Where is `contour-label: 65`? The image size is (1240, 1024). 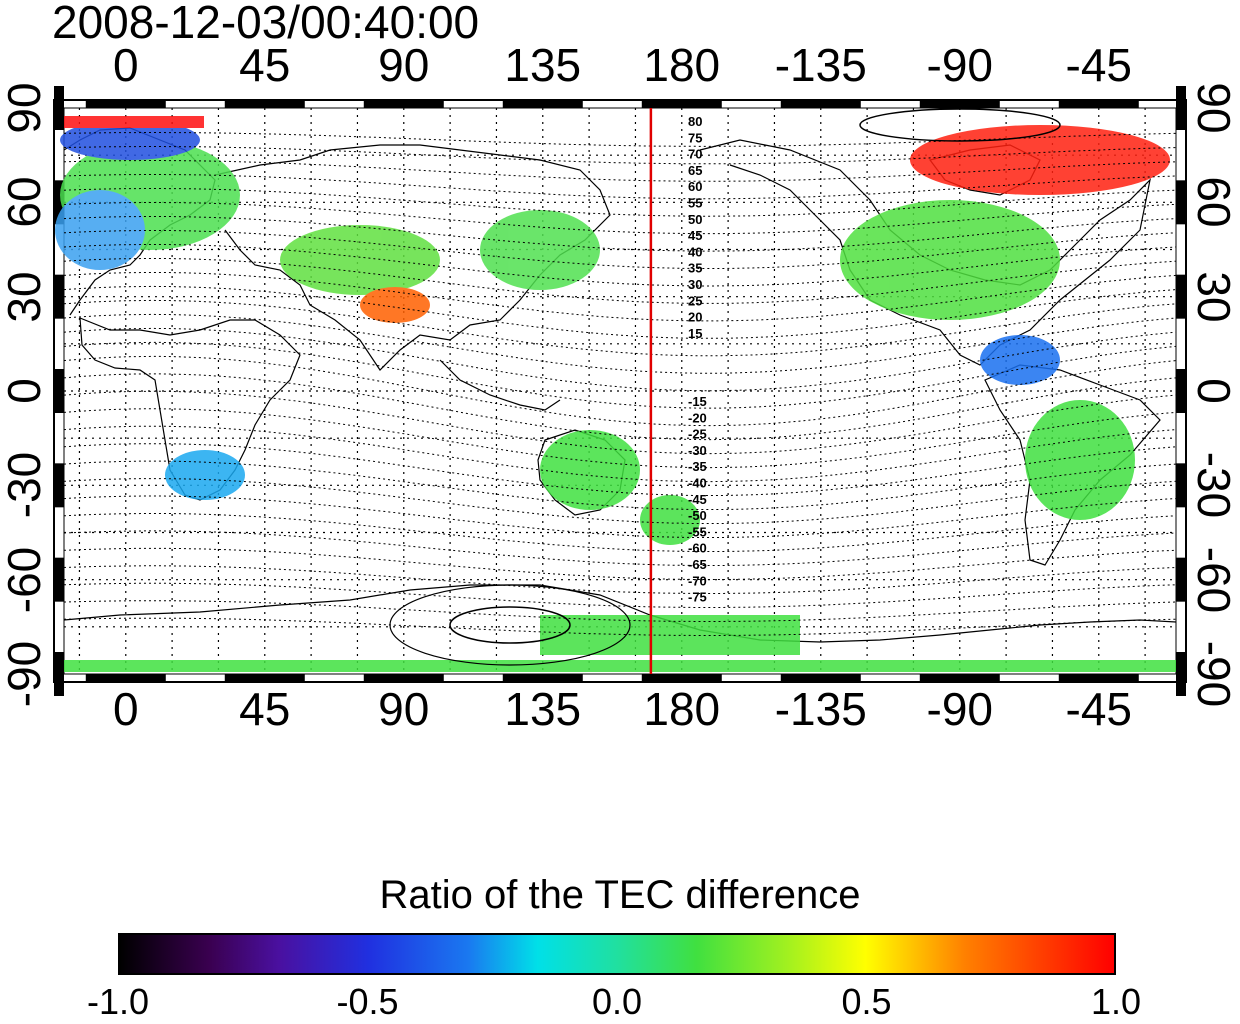 contour-label: 65 is located at coordinates (695, 170).